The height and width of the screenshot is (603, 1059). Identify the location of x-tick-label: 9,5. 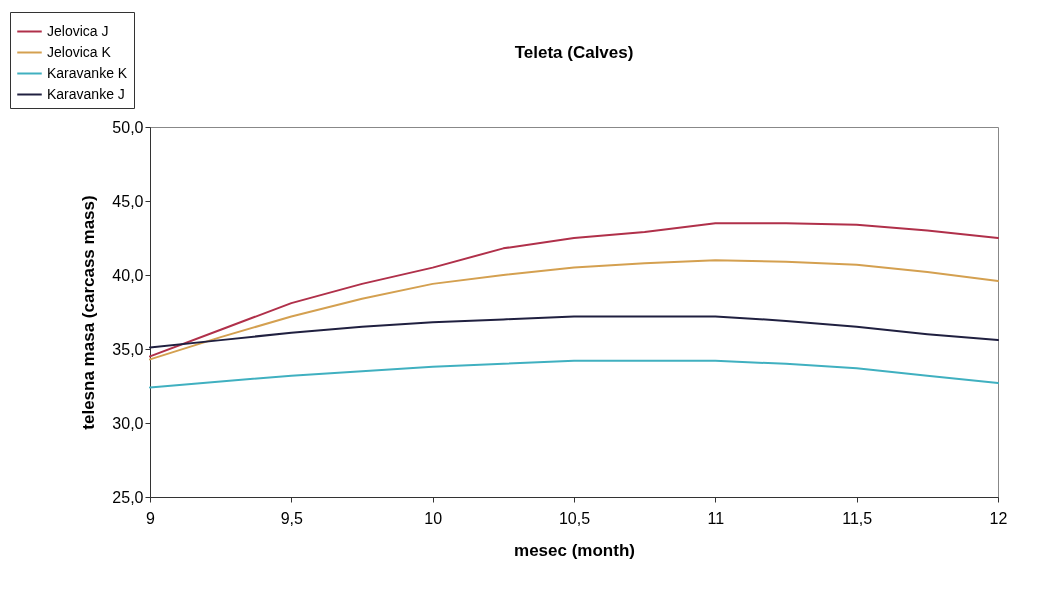
(292, 518).